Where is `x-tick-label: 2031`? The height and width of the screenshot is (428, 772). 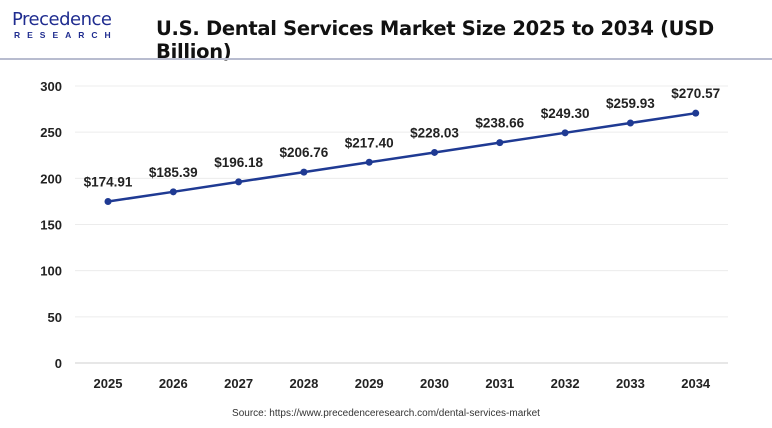
x-tick-label: 2031 is located at coordinates (499, 383).